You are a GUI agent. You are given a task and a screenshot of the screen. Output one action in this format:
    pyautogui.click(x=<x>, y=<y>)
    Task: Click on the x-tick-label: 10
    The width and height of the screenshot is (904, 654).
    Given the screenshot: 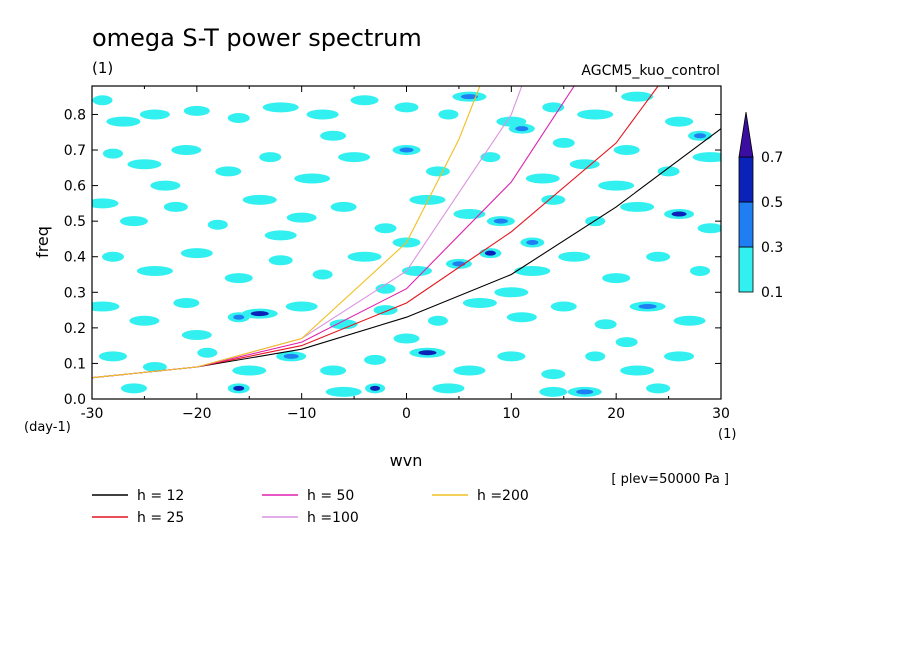 What is the action you would take?
    pyautogui.click(x=511, y=414)
    